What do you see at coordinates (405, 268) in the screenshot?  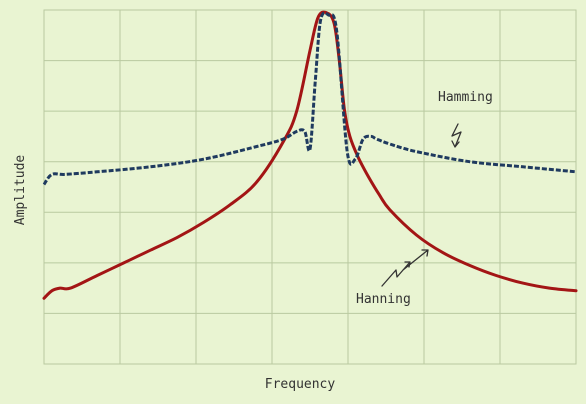 I see `annotation-arrow-hanning` at bounding box center [405, 268].